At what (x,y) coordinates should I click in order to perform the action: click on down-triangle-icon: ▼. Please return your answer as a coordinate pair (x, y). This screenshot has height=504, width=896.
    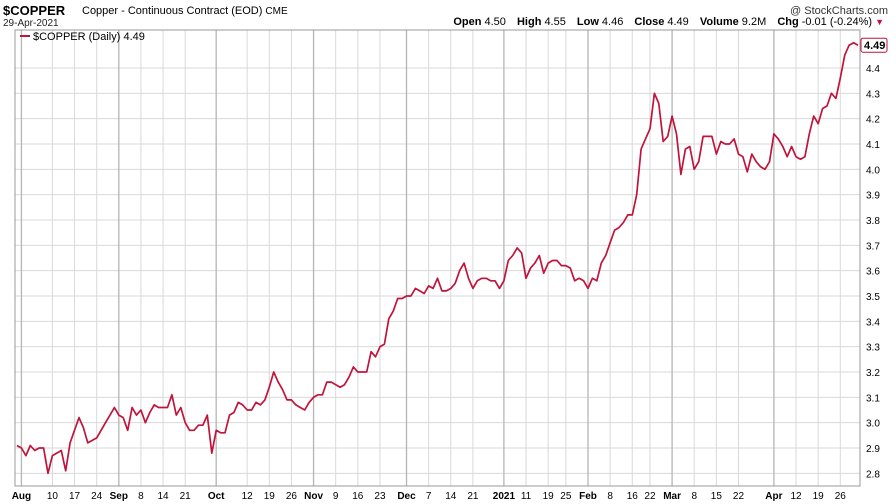
    Looking at the image, I should click on (879, 22).